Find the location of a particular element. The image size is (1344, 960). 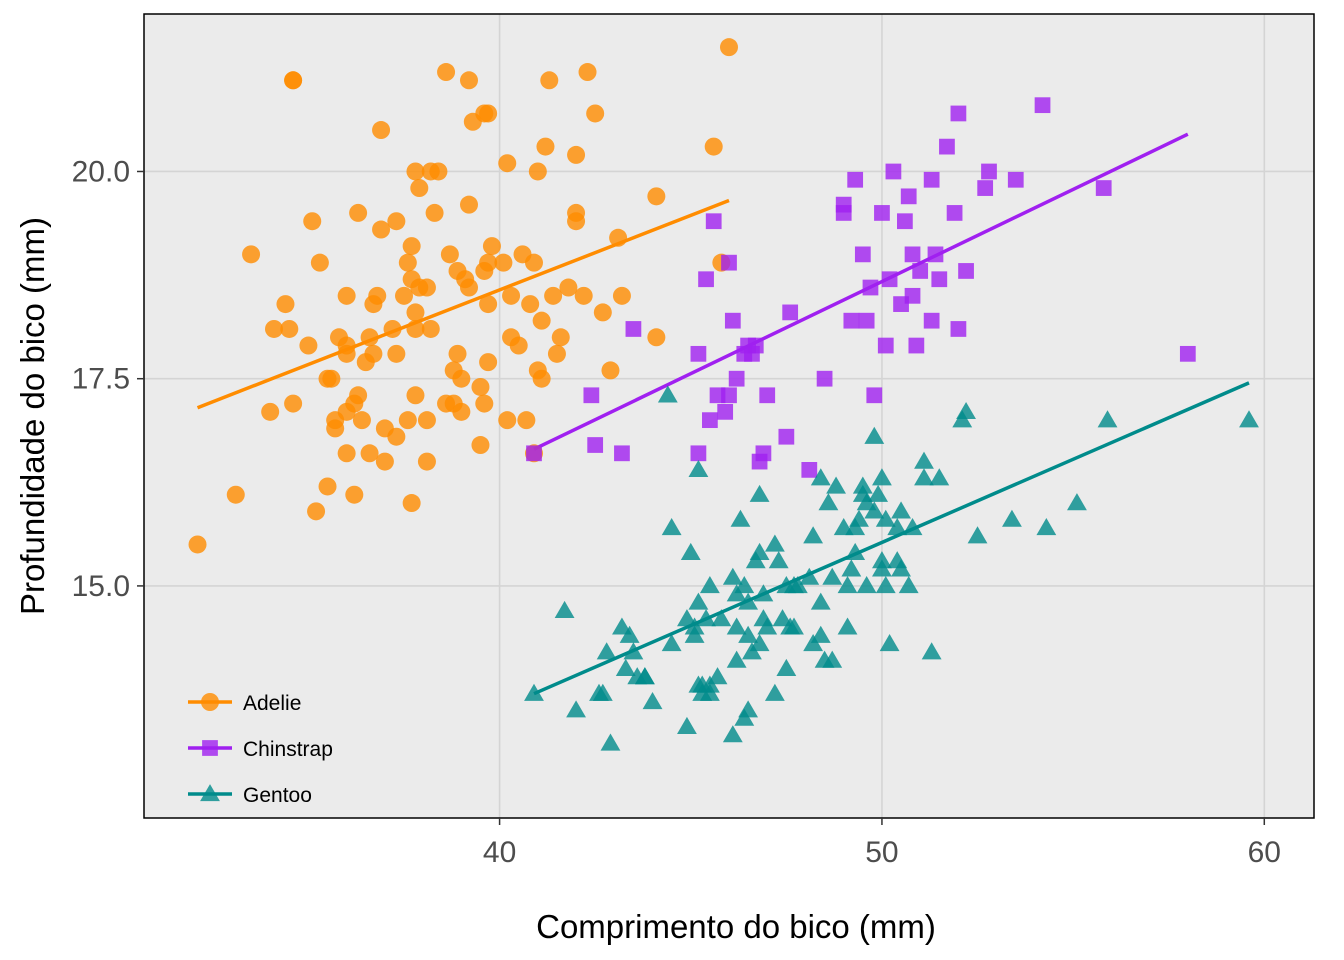

legend-key-marker-gentoo is located at coordinates (210, 793).